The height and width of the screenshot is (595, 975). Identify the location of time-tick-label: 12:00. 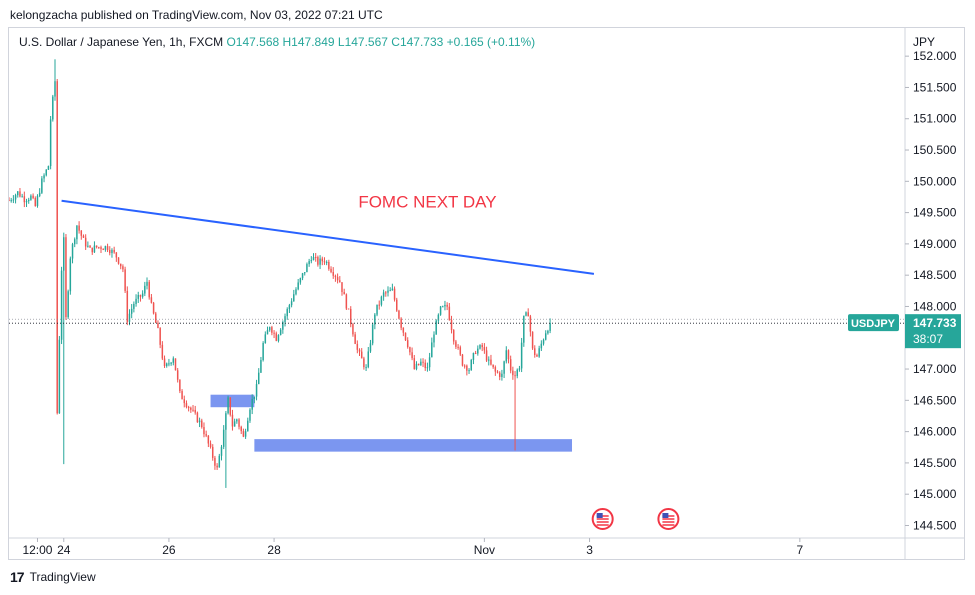
(37, 550).